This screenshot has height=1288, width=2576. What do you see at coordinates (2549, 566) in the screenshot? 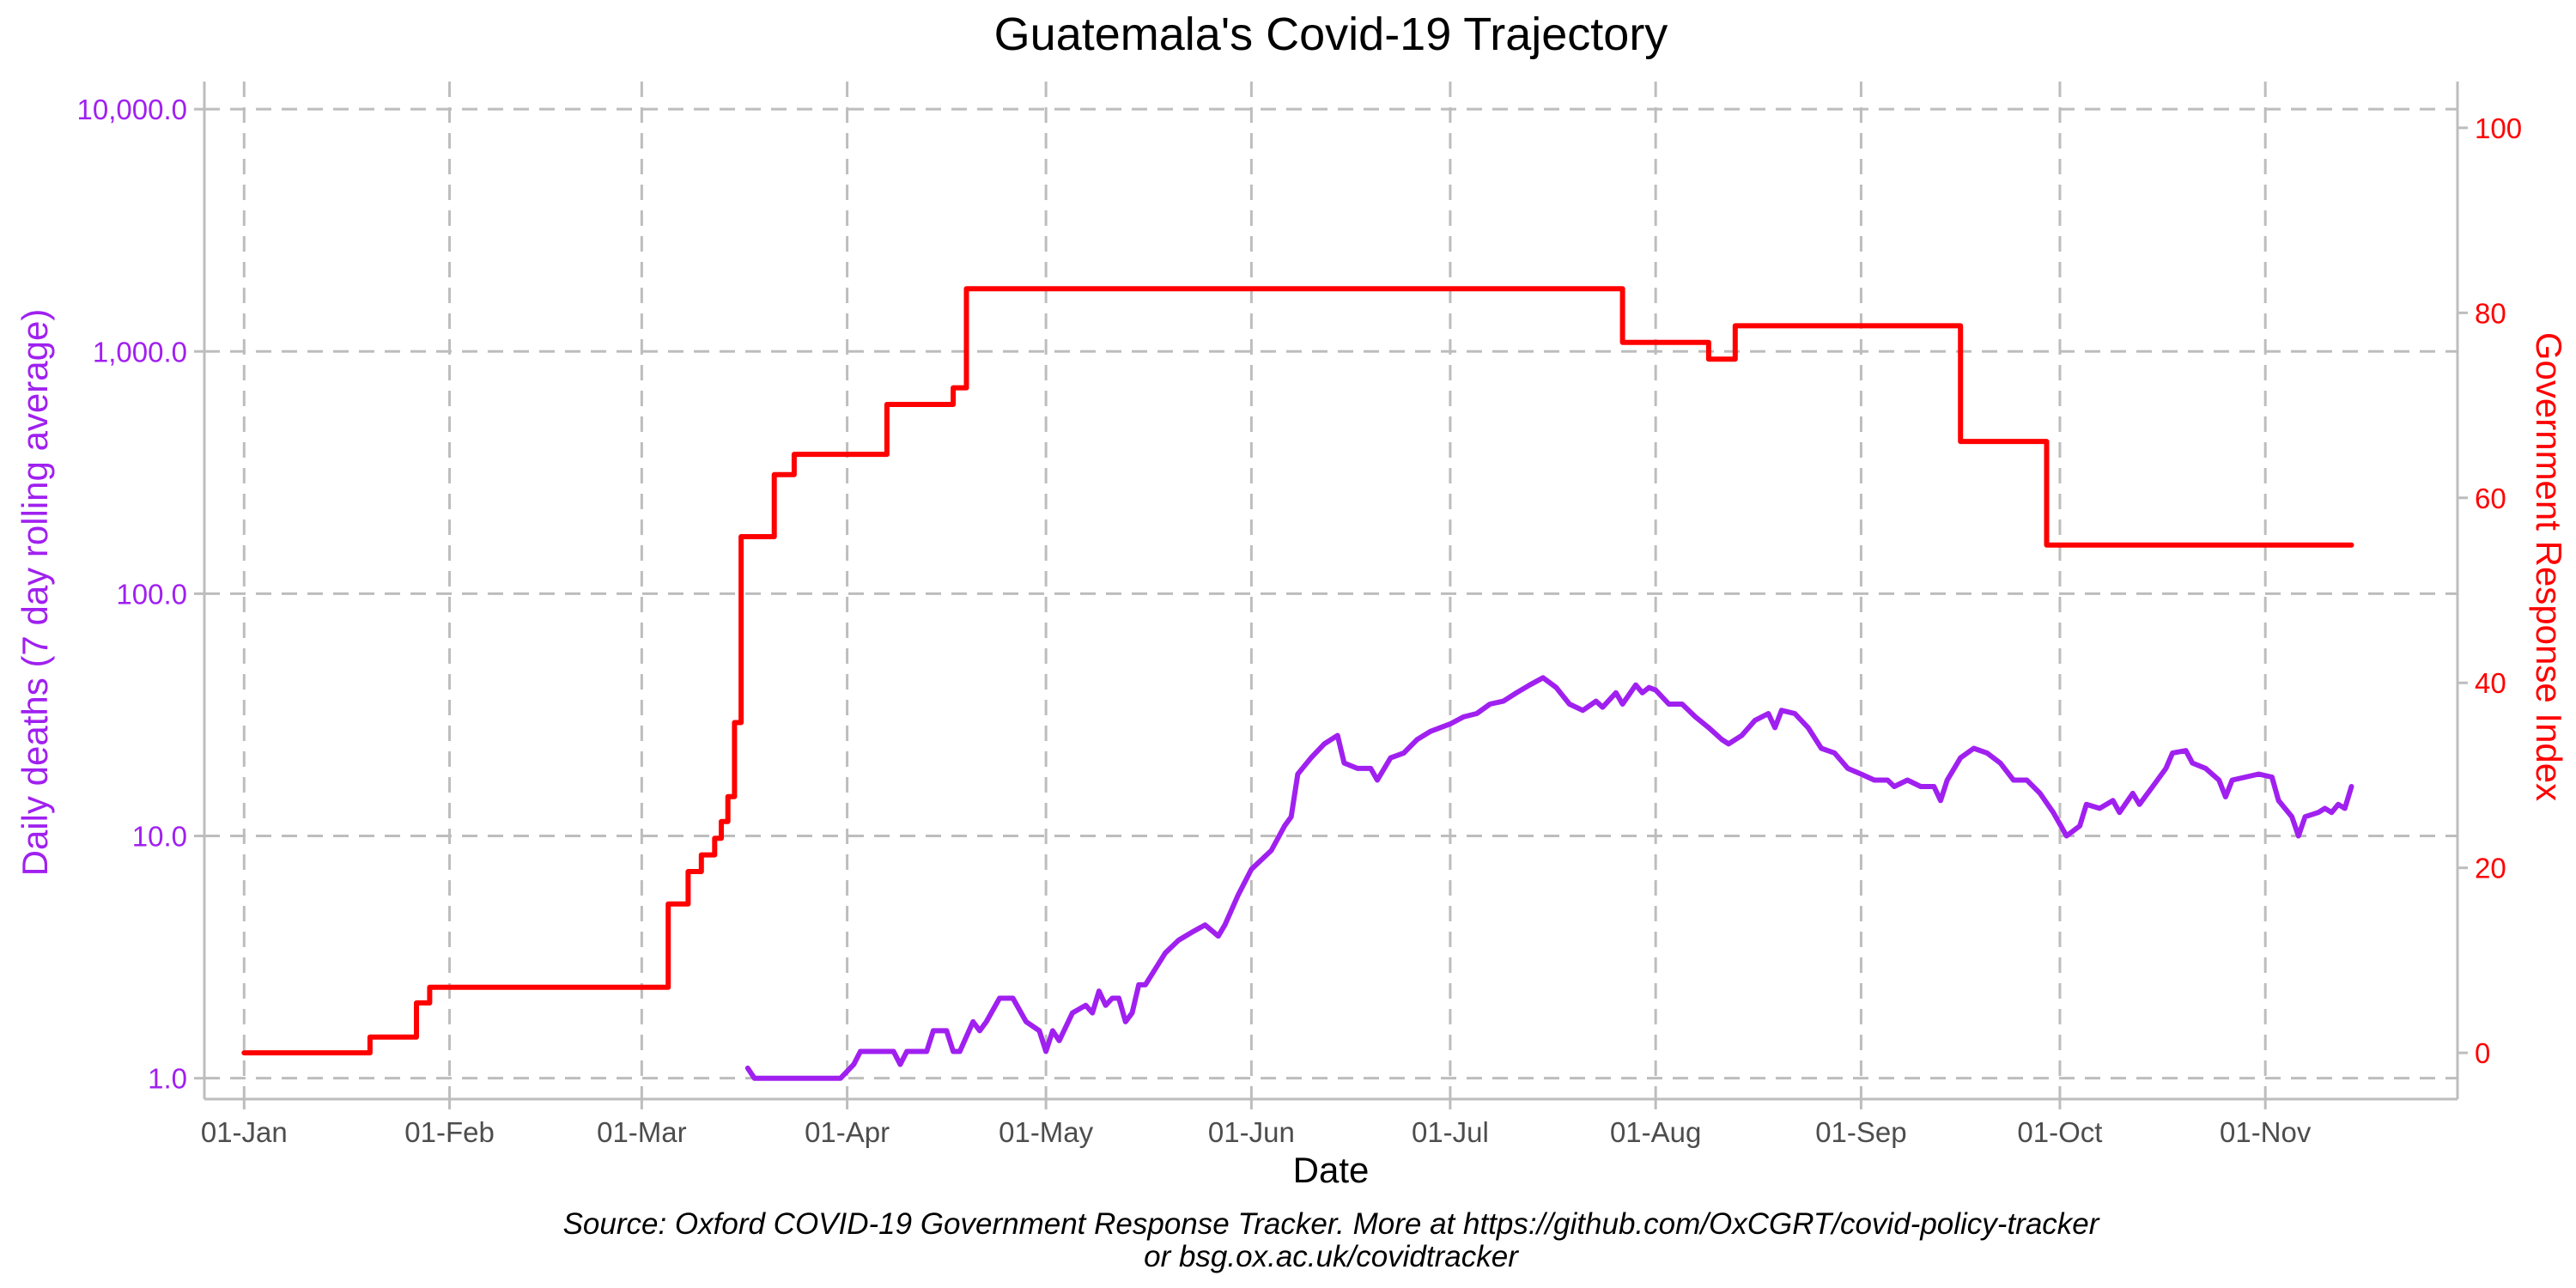
I see `right-axis-title: Government Response Index` at bounding box center [2549, 566].